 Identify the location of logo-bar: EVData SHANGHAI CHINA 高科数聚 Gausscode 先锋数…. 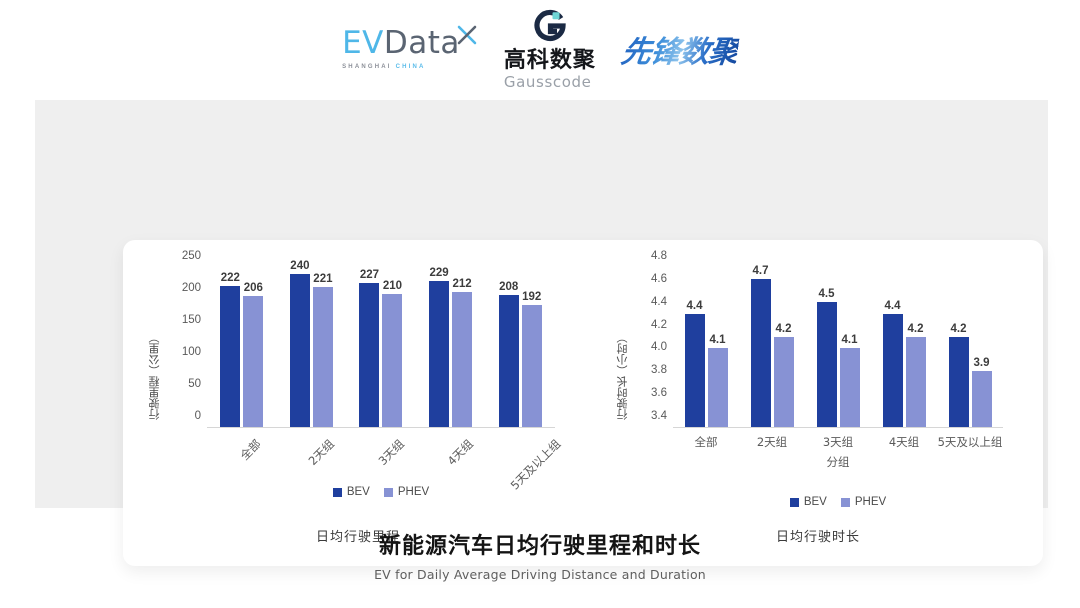
(540, 49).